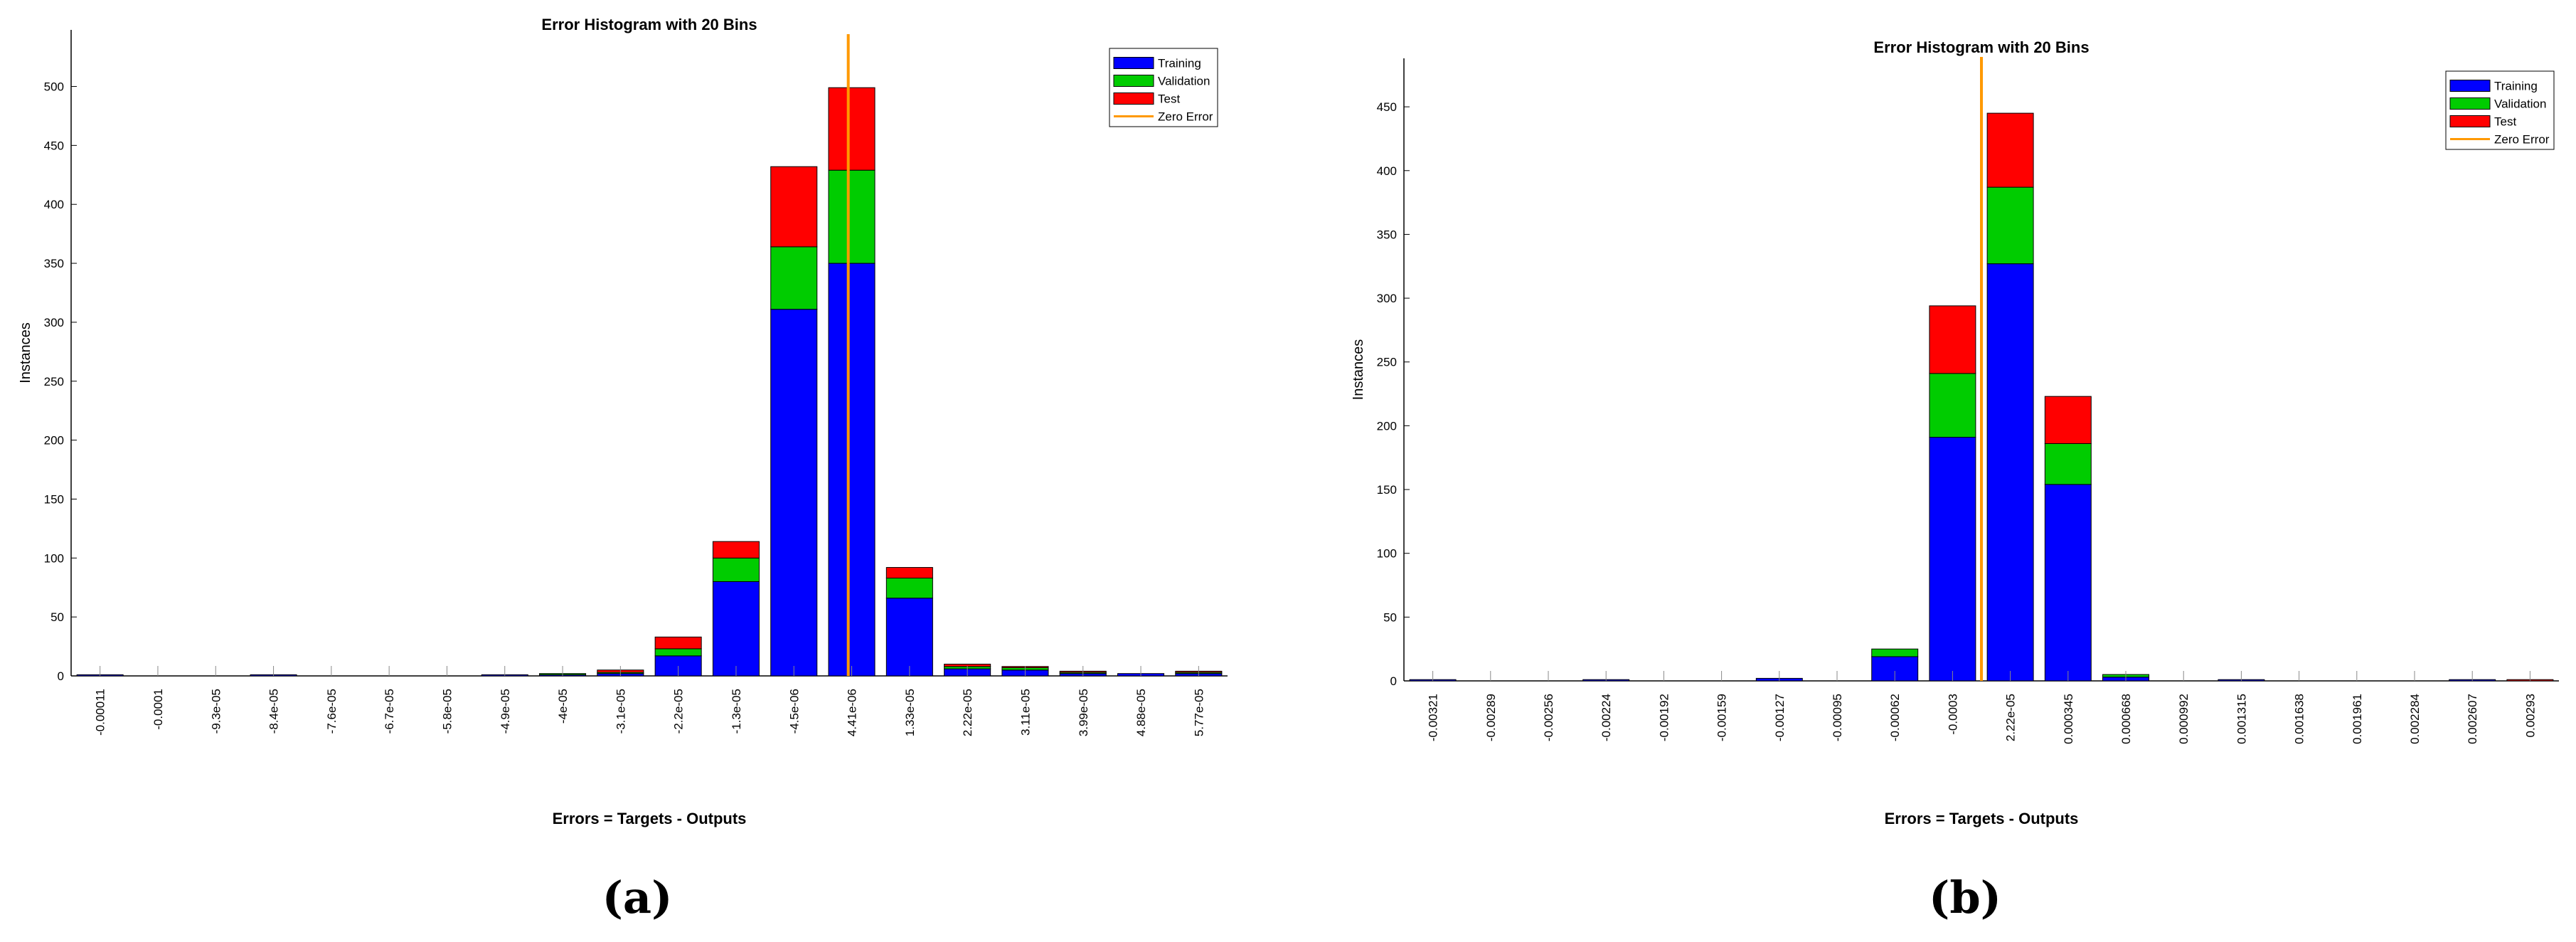 The image size is (2576, 942). What do you see at coordinates (1606, 717) in the screenshot?
I see `x-tick-label: -0.00224` at bounding box center [1606, 717].